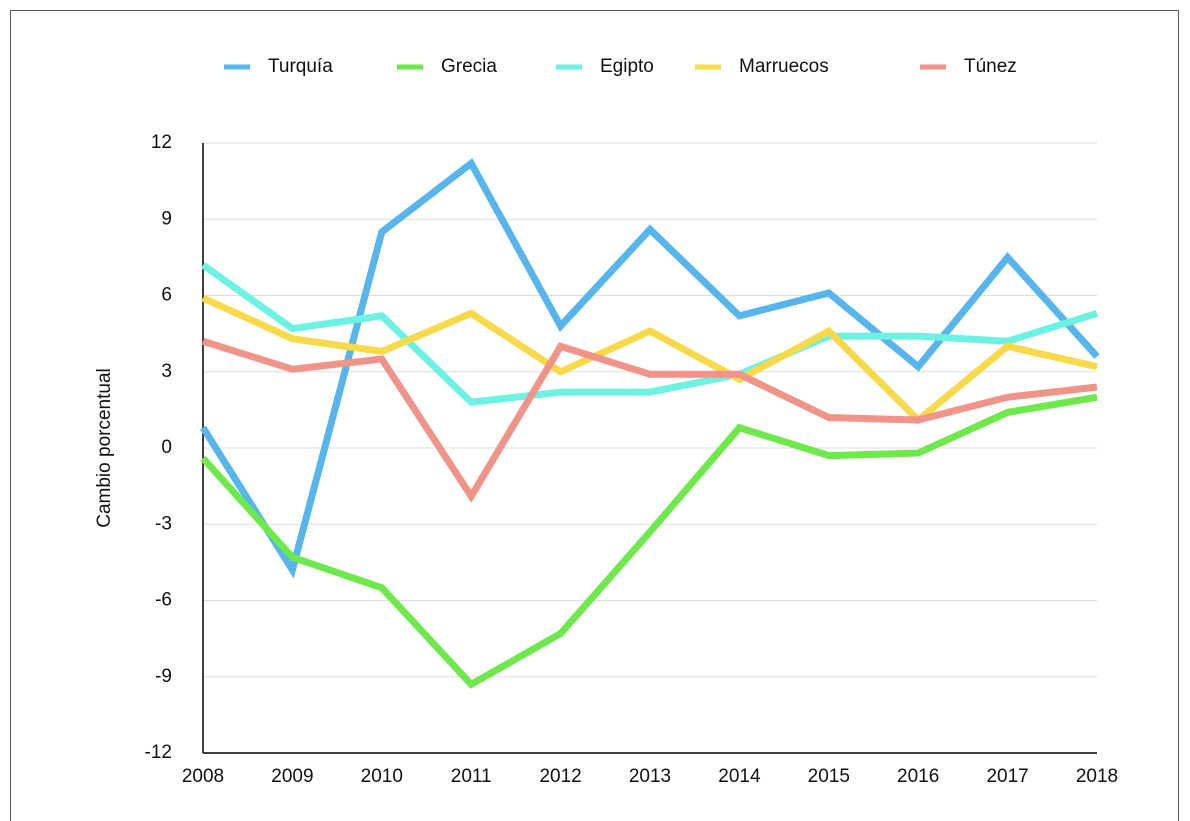 The image size is (1190, 821). What do you see at coordinates (739, 776) in the screenshot?
I see `x-tick-label: 2014` at bounding box center [739, 776].